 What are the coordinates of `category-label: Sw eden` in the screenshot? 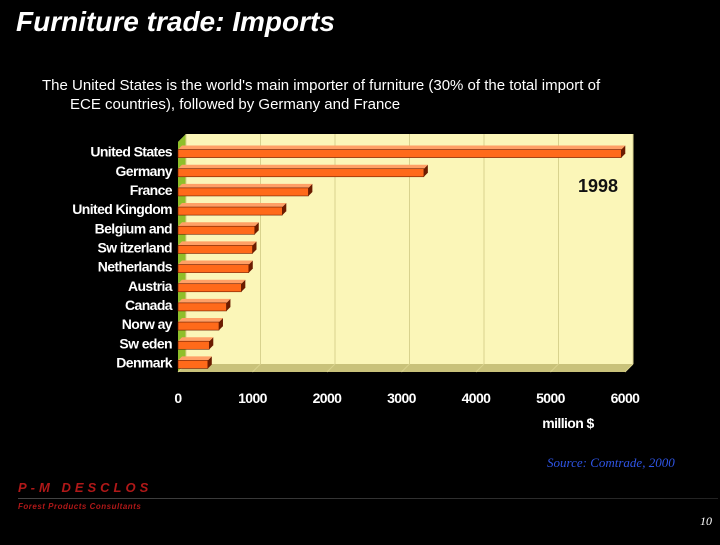 It's located at (145, 343).